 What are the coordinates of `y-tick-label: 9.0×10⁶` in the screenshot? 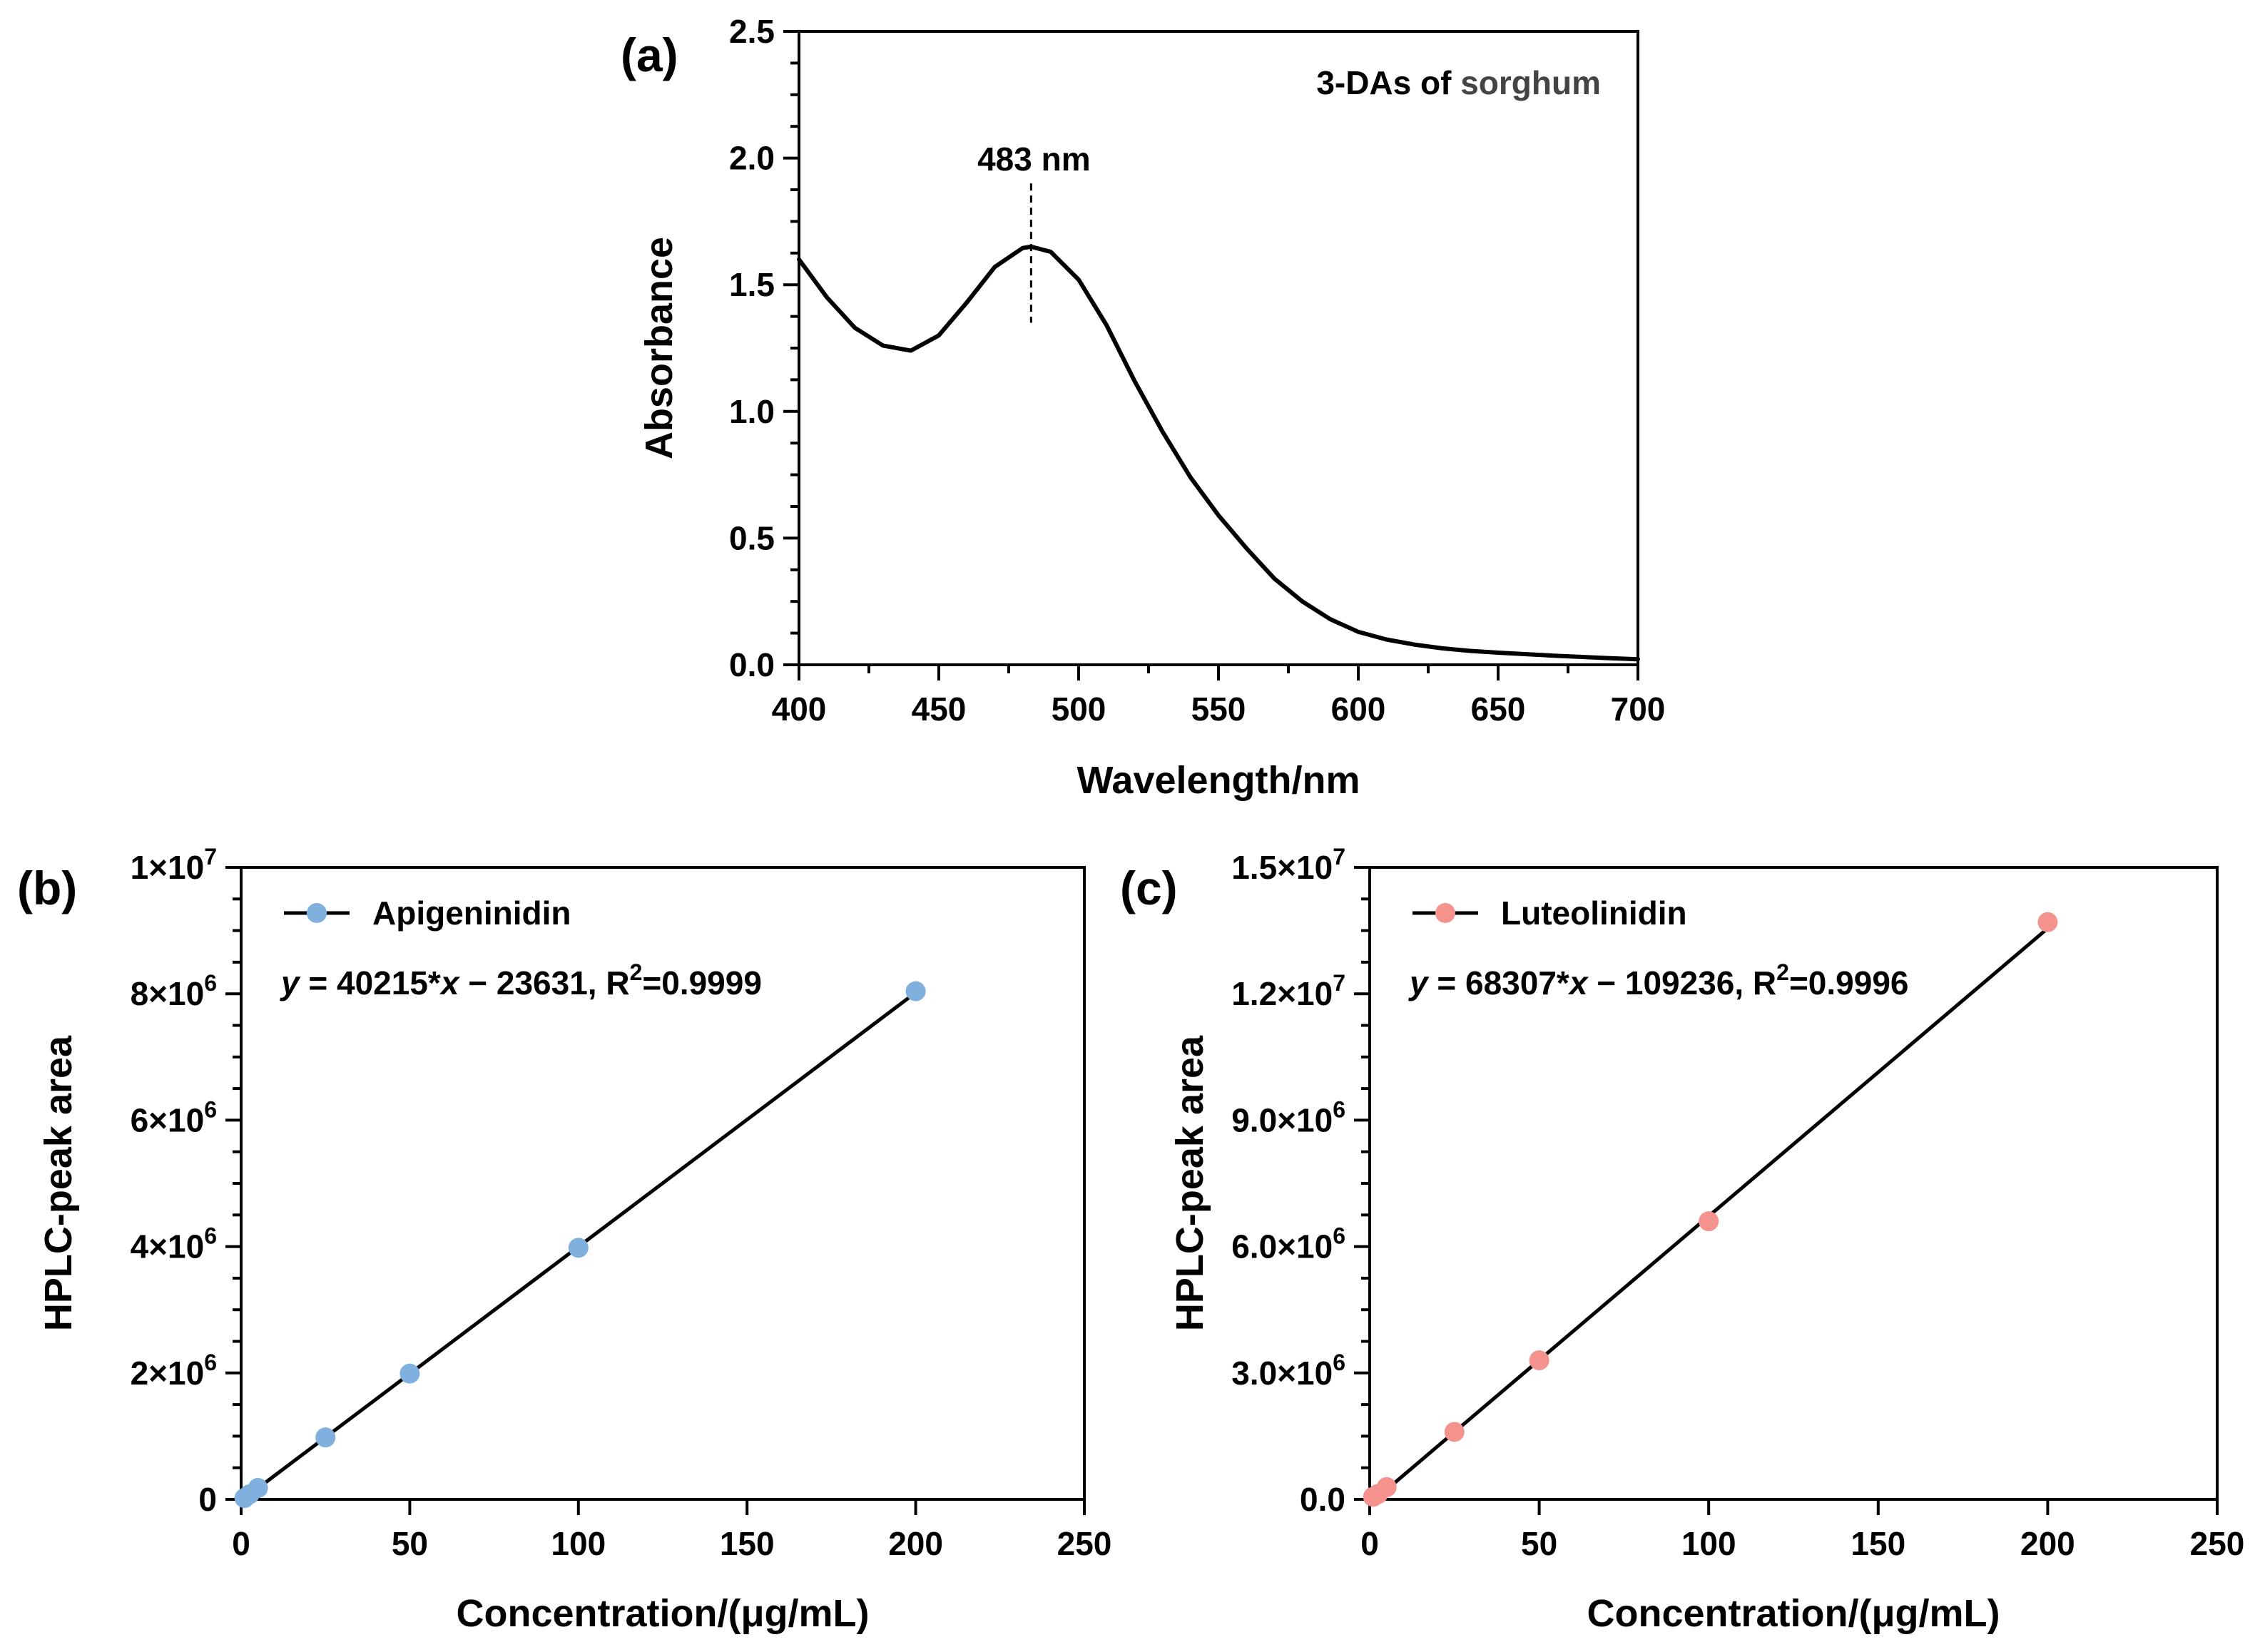 It's located at (1288, 1117).